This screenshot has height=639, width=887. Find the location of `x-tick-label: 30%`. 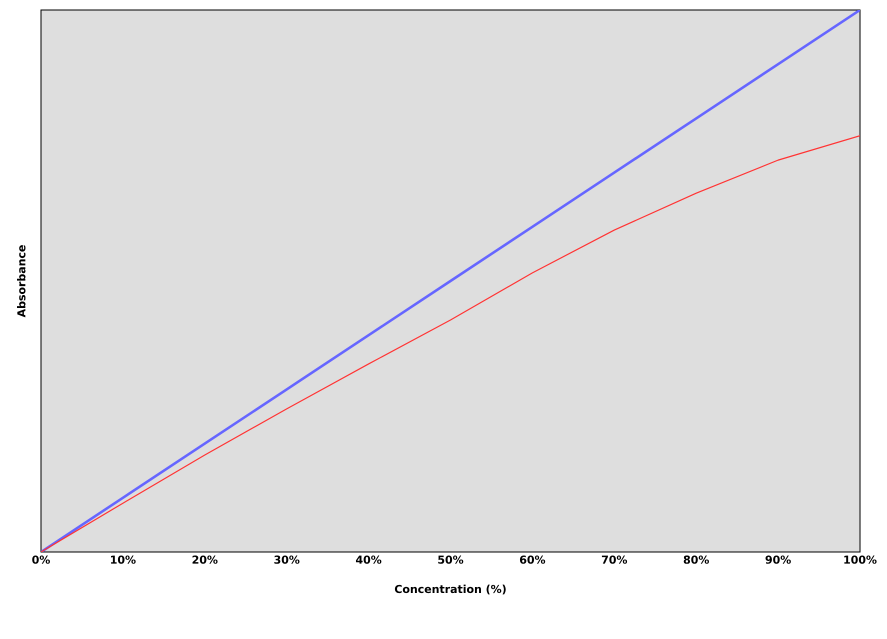

x-tick-label: 30% is located at coordinates (287, 560).